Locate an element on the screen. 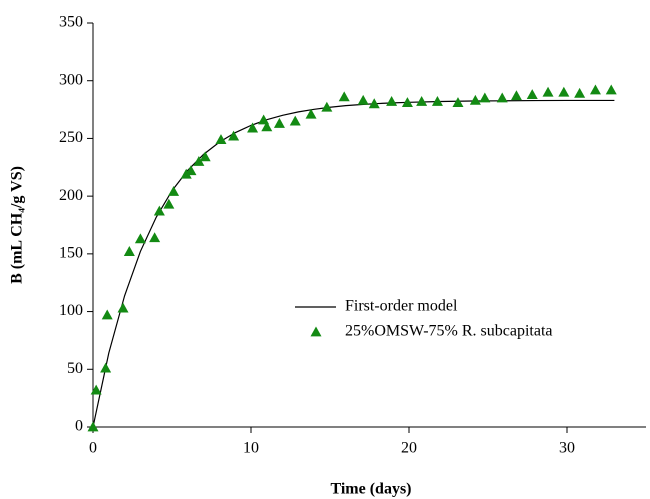  legend-marker is located at coordinates (316, 331).